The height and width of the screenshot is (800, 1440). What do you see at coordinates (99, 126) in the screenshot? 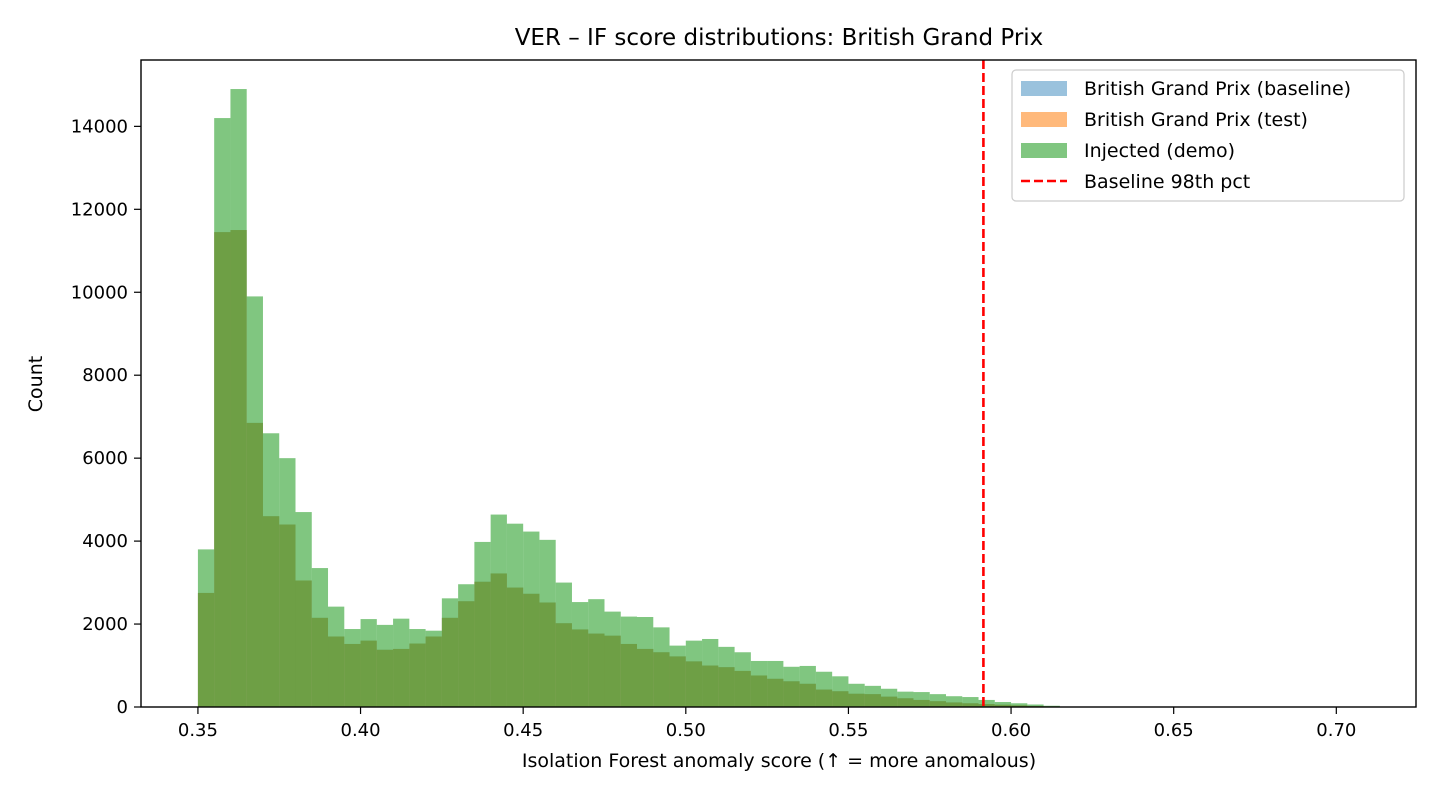
I see `y-tick-label: 14000` at bounding box center [99, 126].